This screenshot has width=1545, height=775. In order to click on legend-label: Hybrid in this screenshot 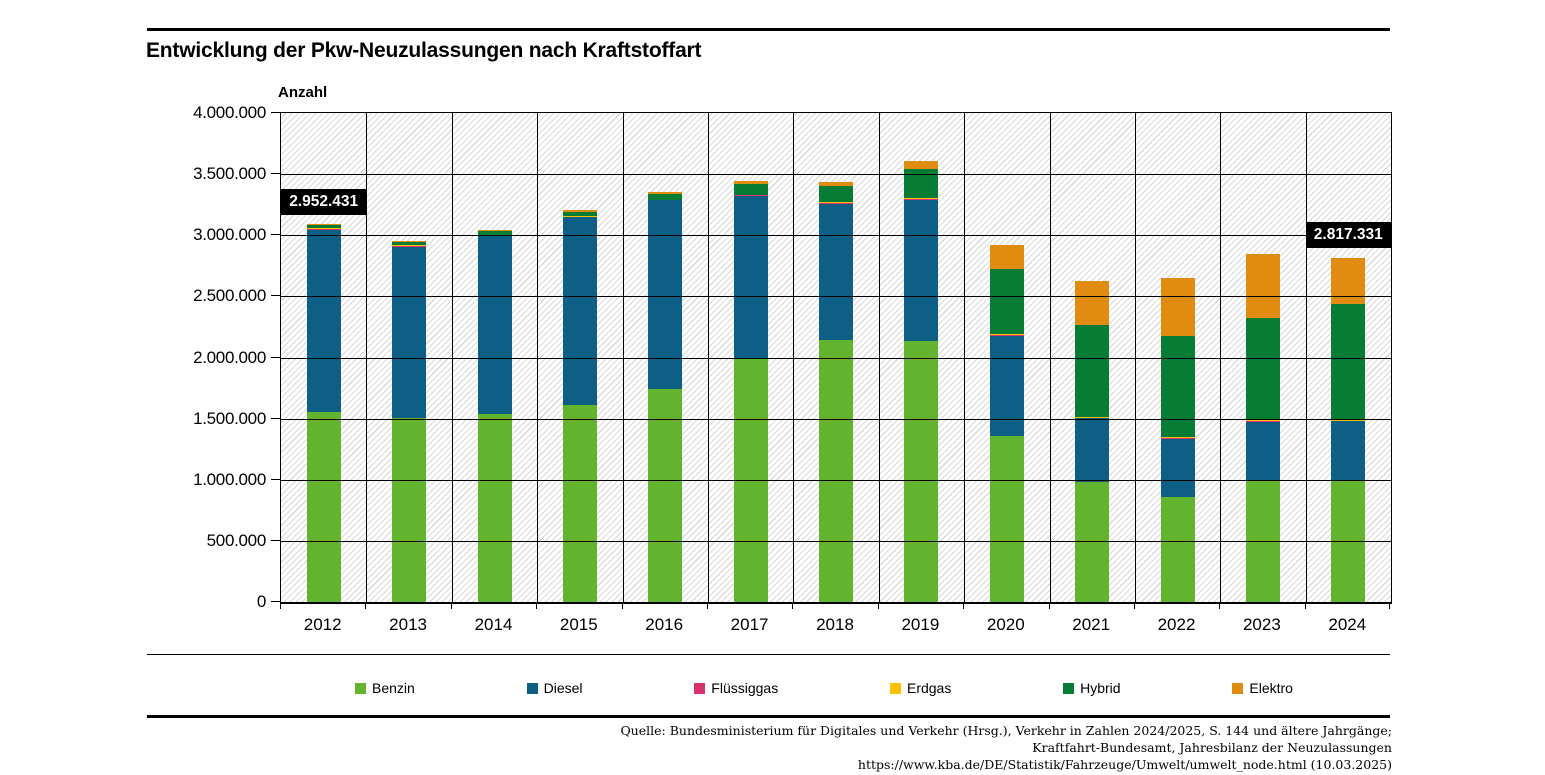, I will do `click(1100, 688)`.